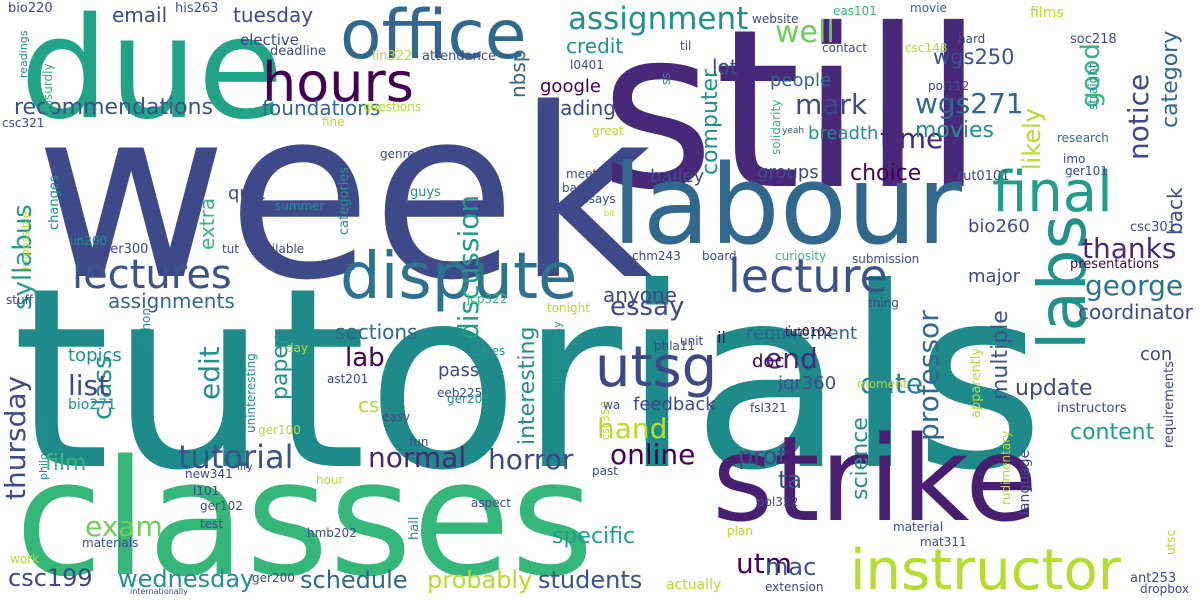 The height and width of the screenshot is (600, 1200). I want to click on word-anyone: anyone, so click(640, 295).